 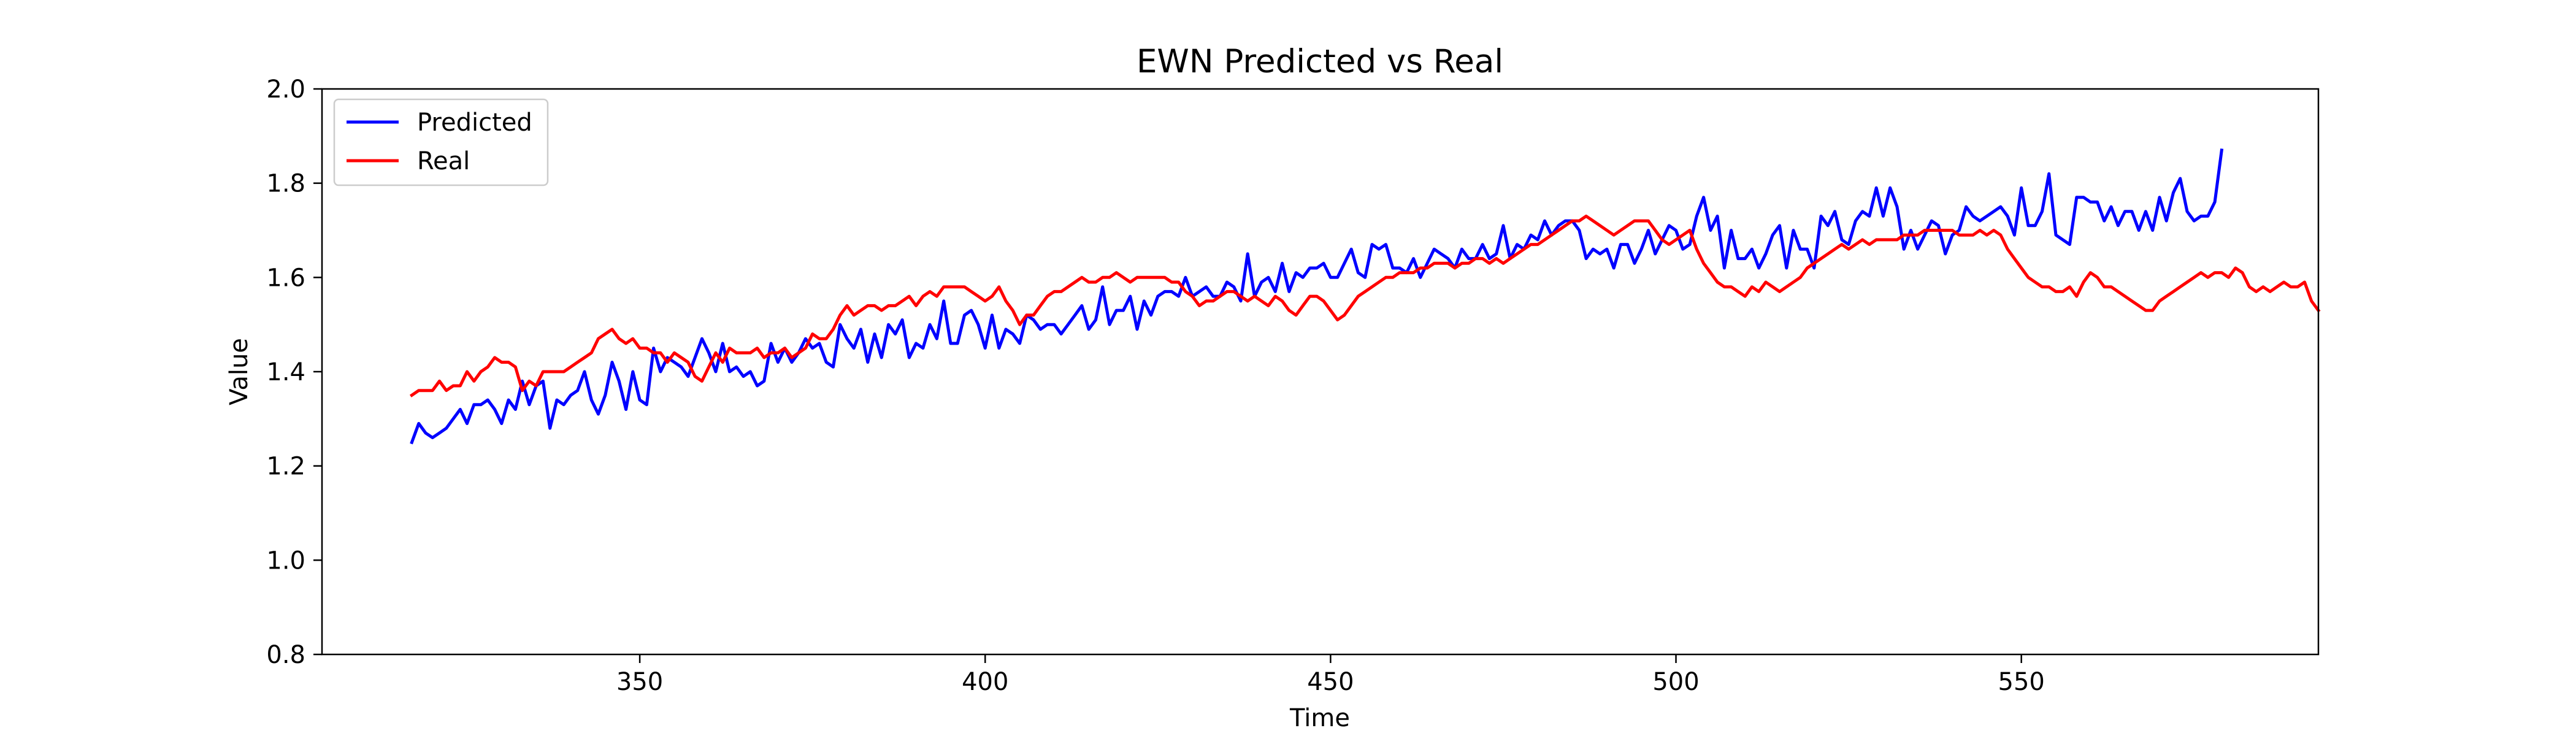 I want to click on x-tick-label: 450, so click(x=1330, y=682).